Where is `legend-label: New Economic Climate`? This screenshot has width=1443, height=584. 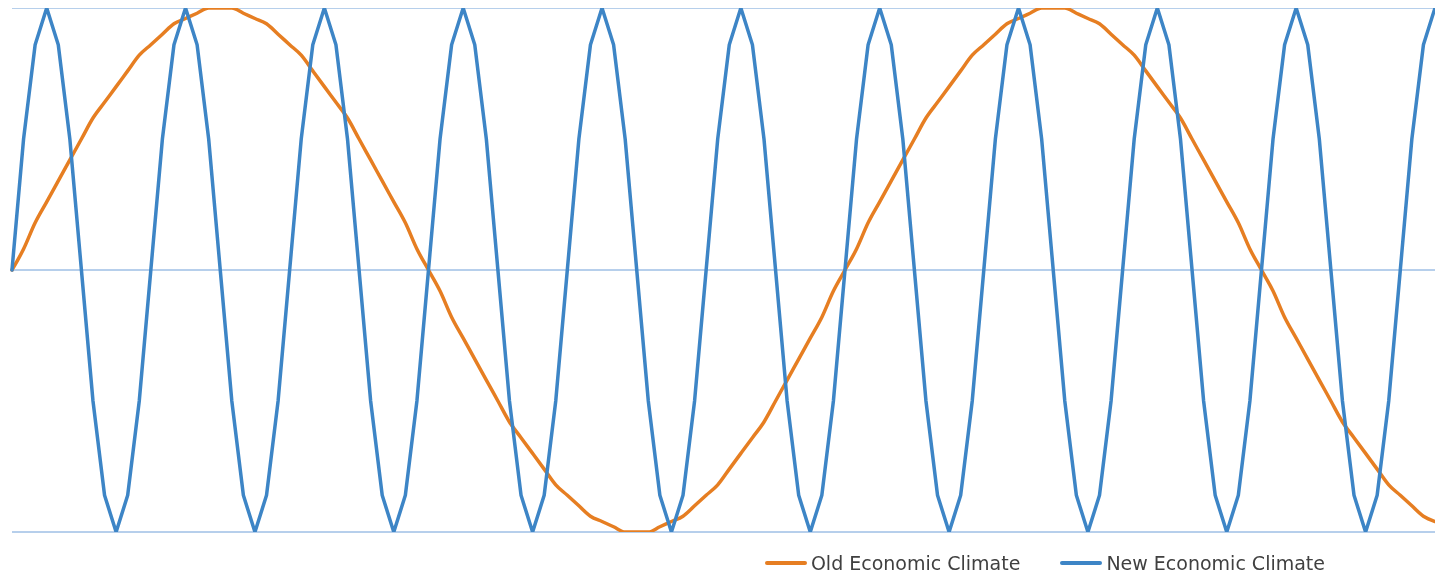 legend-label: New Economic Climate is located at coordinates (1215, 563).